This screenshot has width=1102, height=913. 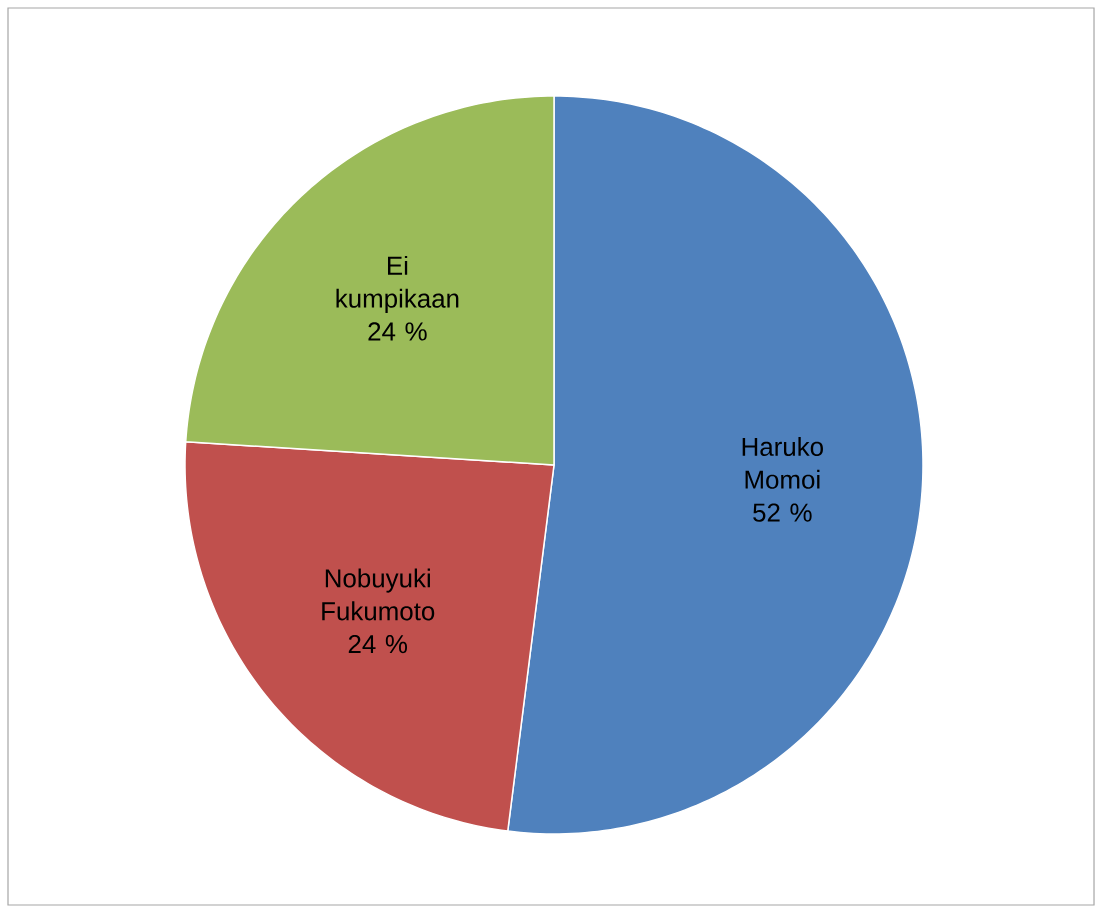 I want to click on slice-label: Haruko Momoi, so click(x=782, y=462).